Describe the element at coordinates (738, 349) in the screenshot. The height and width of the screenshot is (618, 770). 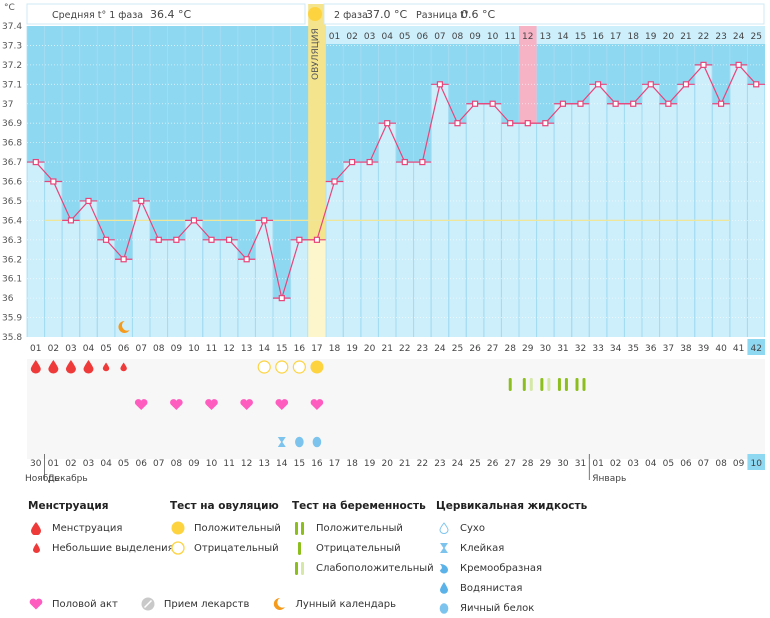
I see `cycle-day-label: 41` at that location.